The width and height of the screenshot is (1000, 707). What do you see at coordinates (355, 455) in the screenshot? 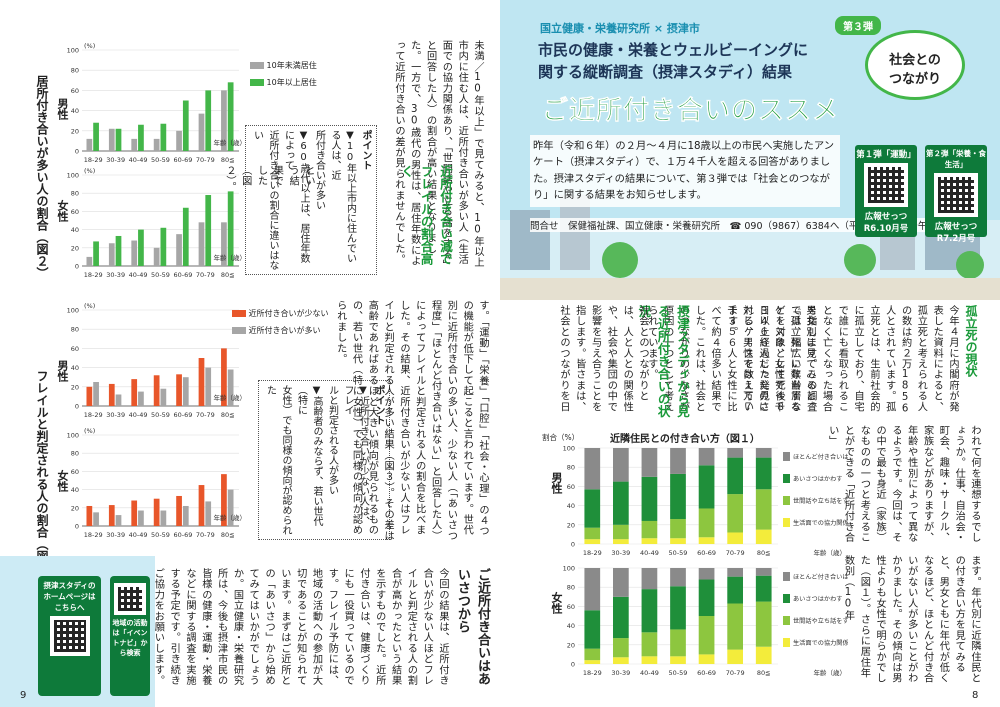
I see `point-line: ▼近所付き合いが少ない人は、フレイ` at bounding box center [355, 455].